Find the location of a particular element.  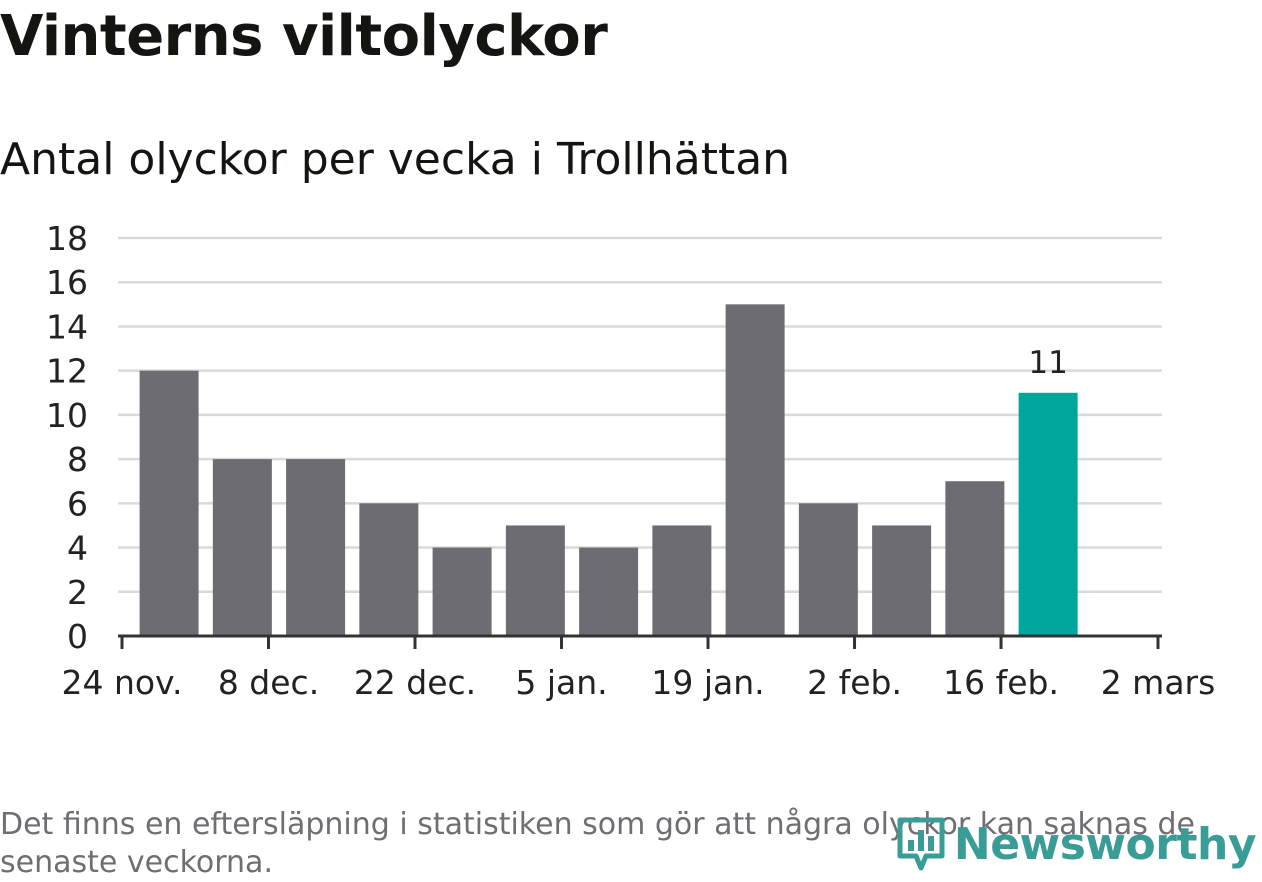

y-tick-label: 8 is located at coordinates (77, 459).